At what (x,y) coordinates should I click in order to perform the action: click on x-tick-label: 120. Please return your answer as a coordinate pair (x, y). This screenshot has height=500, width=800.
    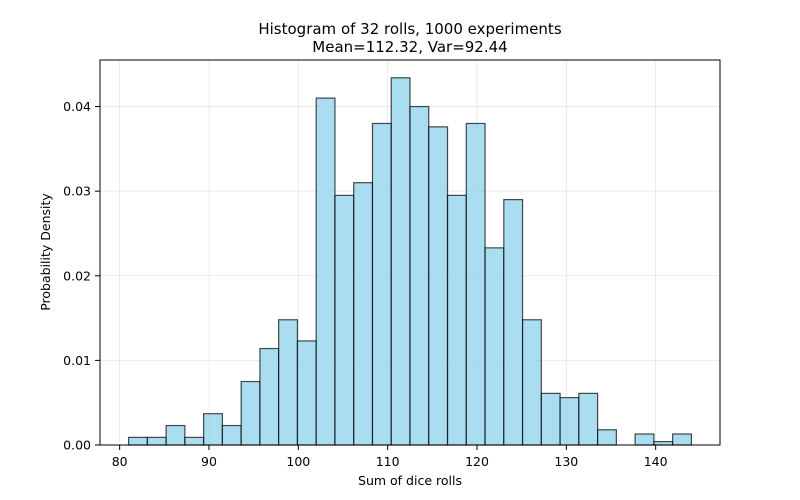
    Looking at the image, I should click on (477, 461).